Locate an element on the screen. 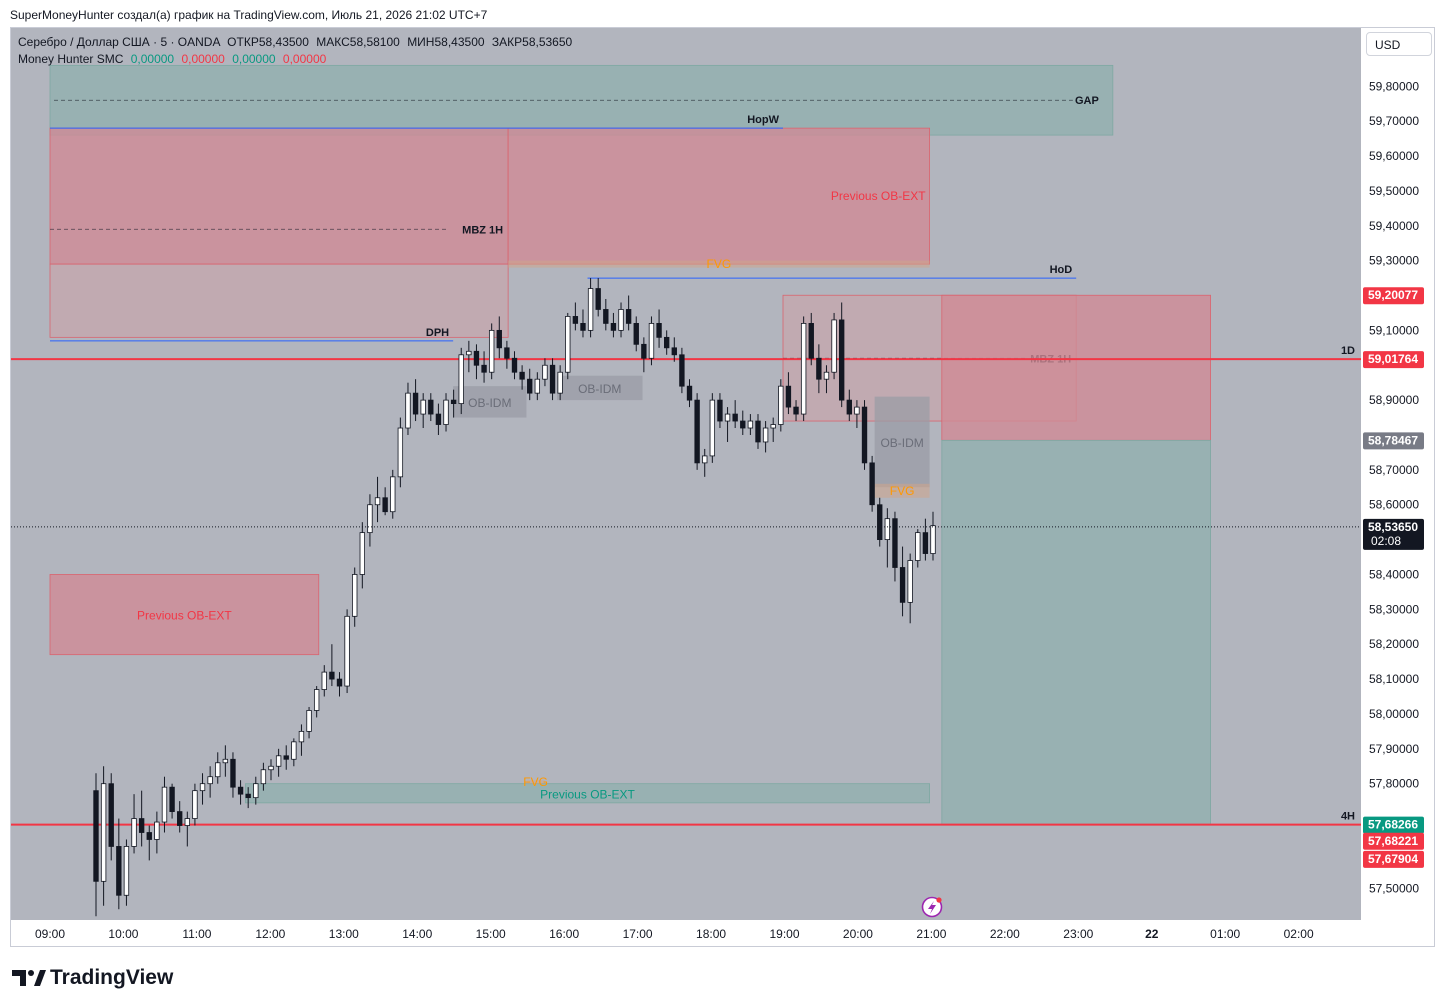 This screenshot has width=1446, height=1008. currency-button: USD is located at coordinates (1399, 44).